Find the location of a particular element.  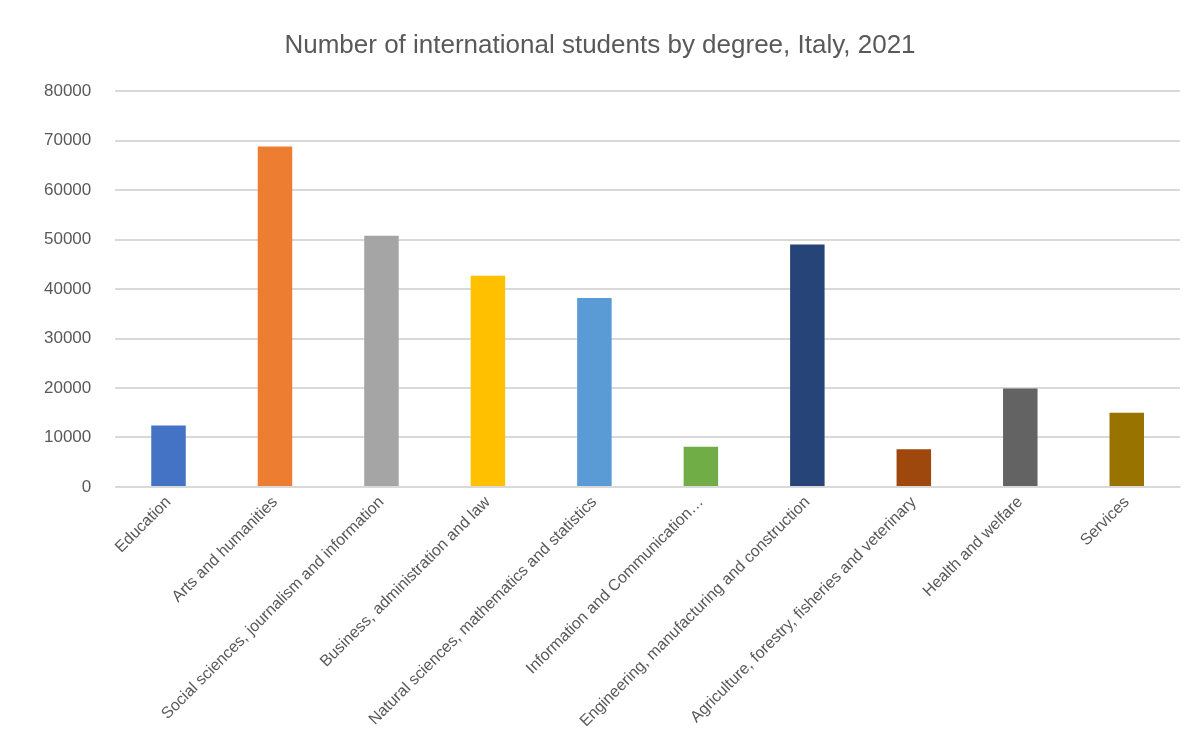

y-tick-label: 10000 is located at coordinates (67, 437).